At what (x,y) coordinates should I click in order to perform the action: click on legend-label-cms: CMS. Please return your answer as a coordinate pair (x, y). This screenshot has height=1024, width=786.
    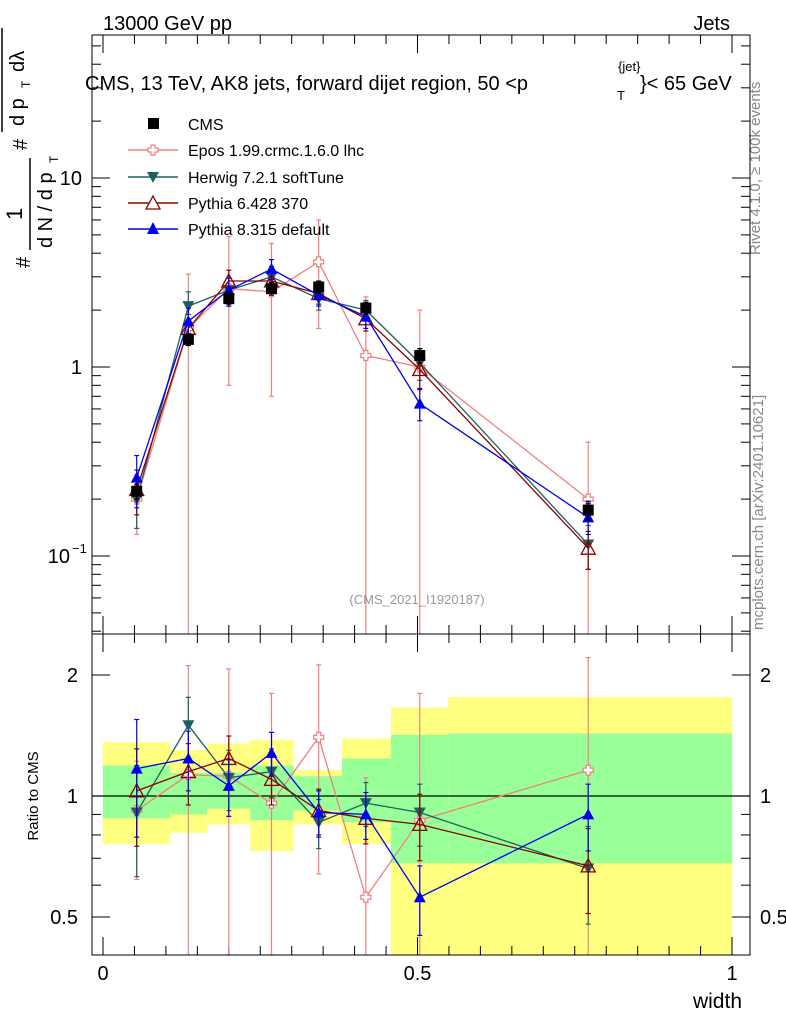
    Looking at the image, I should click on (206, 125).